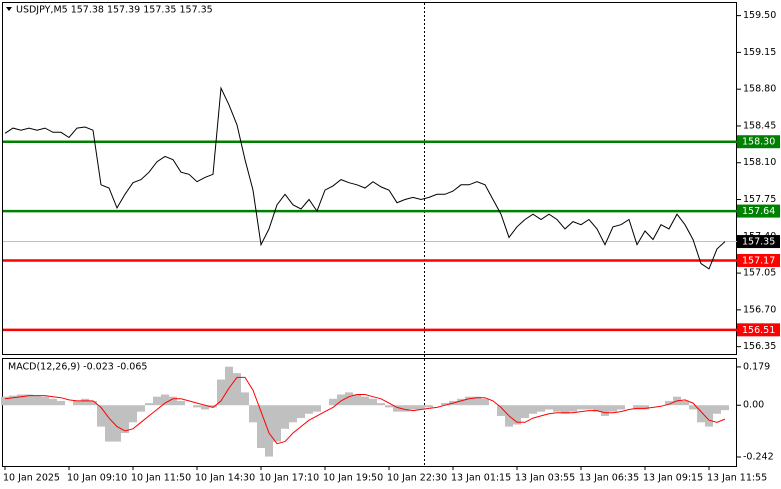 Image resolution: width=781 pixels, height=489 pixels. Describe the element at coordinates (289, 478) in the screenshot. I see `x-tick-label: 10 Jan 17:10` at that location.